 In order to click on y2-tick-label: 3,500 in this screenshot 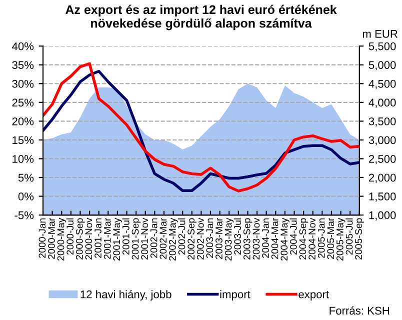, I will do `click(382, 122)`.